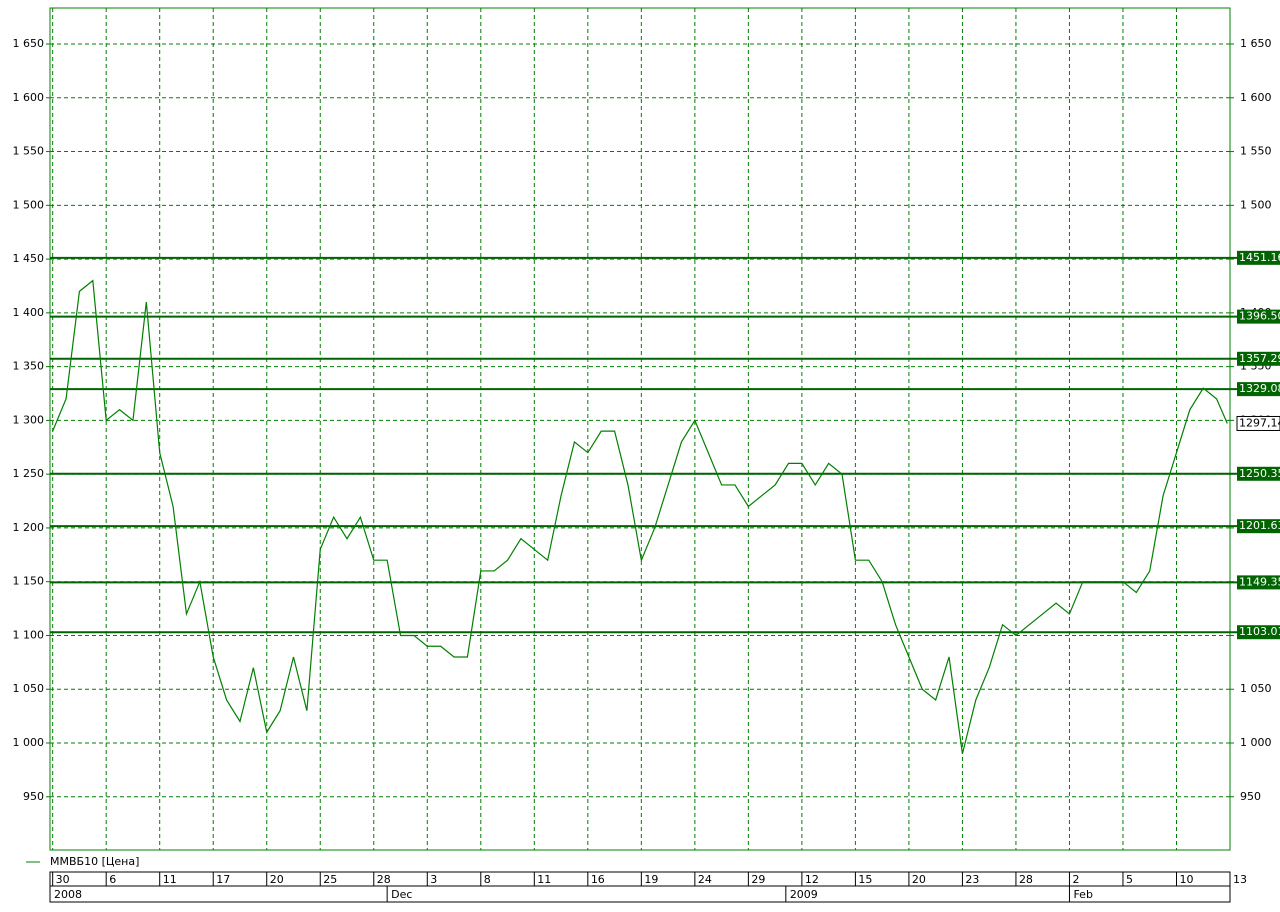  Describe the element at coordinates (29, 742) in the screenshot. I see `y-tick-label: 1 000` at that location.